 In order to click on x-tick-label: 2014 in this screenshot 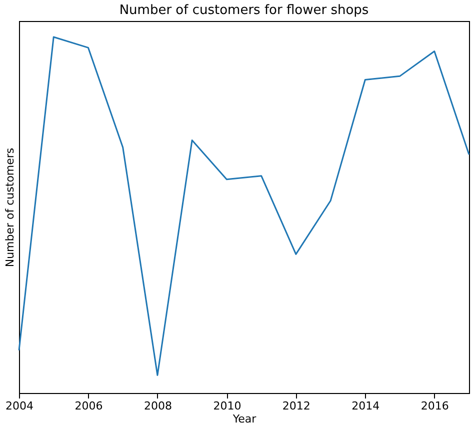, I will do `click(366, 406)`.